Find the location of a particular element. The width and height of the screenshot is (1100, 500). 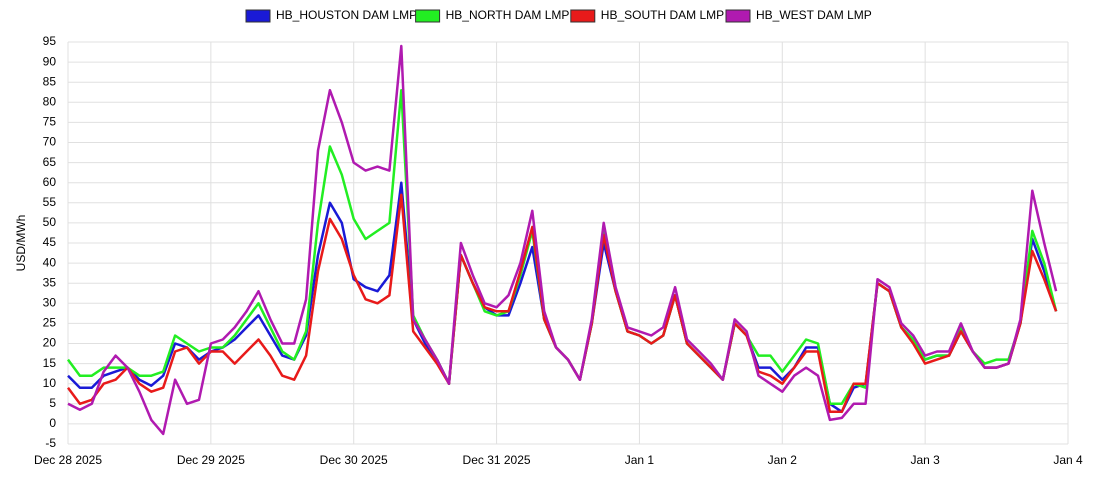

y-tick-label: 85 is located at coordinates (50, 81).